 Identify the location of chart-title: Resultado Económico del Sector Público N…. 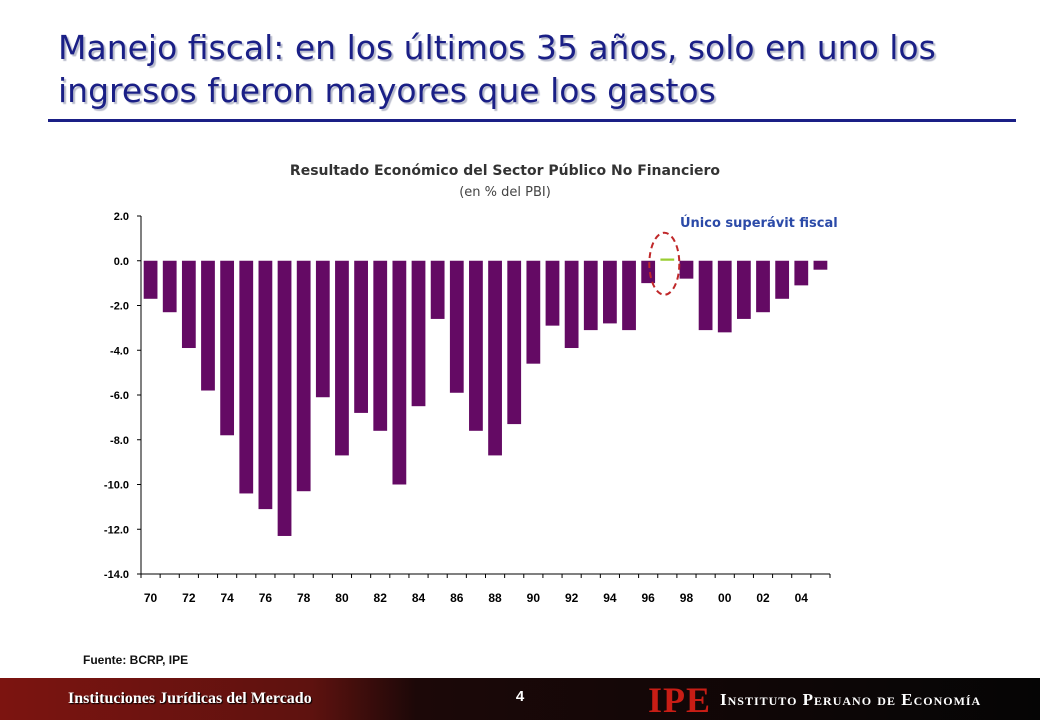
(505, 171).